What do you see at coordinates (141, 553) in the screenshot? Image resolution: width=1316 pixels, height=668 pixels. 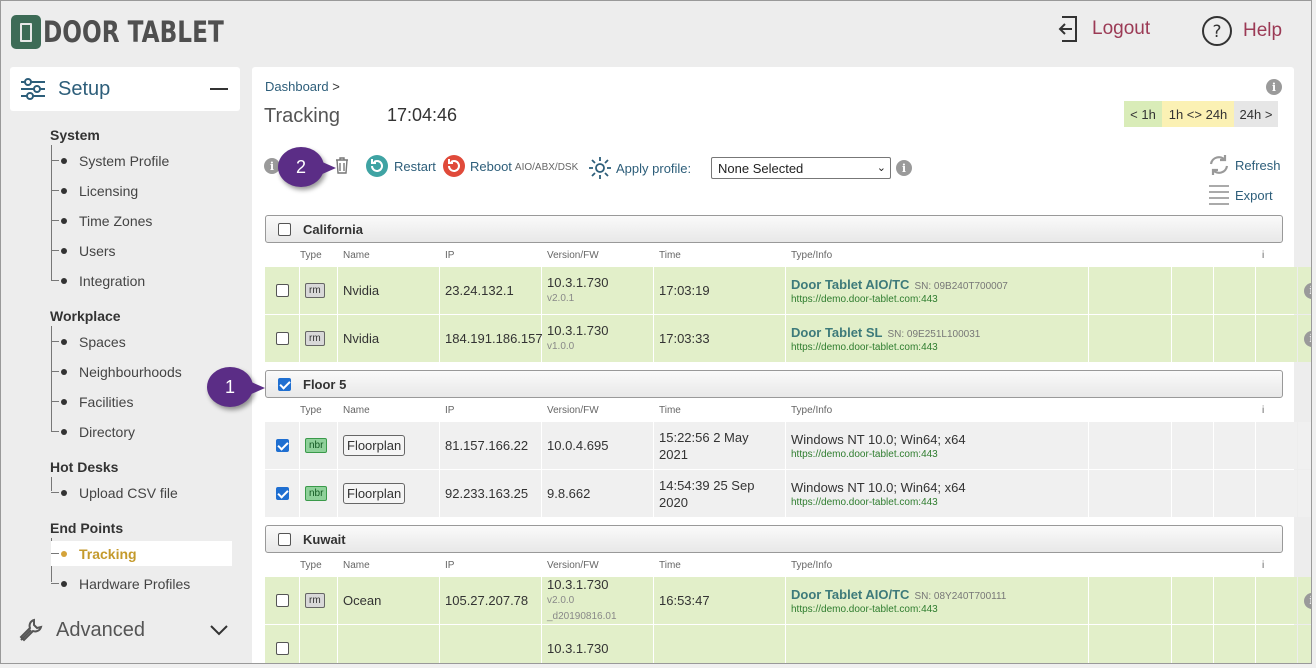 I see `sidebar-item-tracking: Tracking` at bounding box center [141, 553].